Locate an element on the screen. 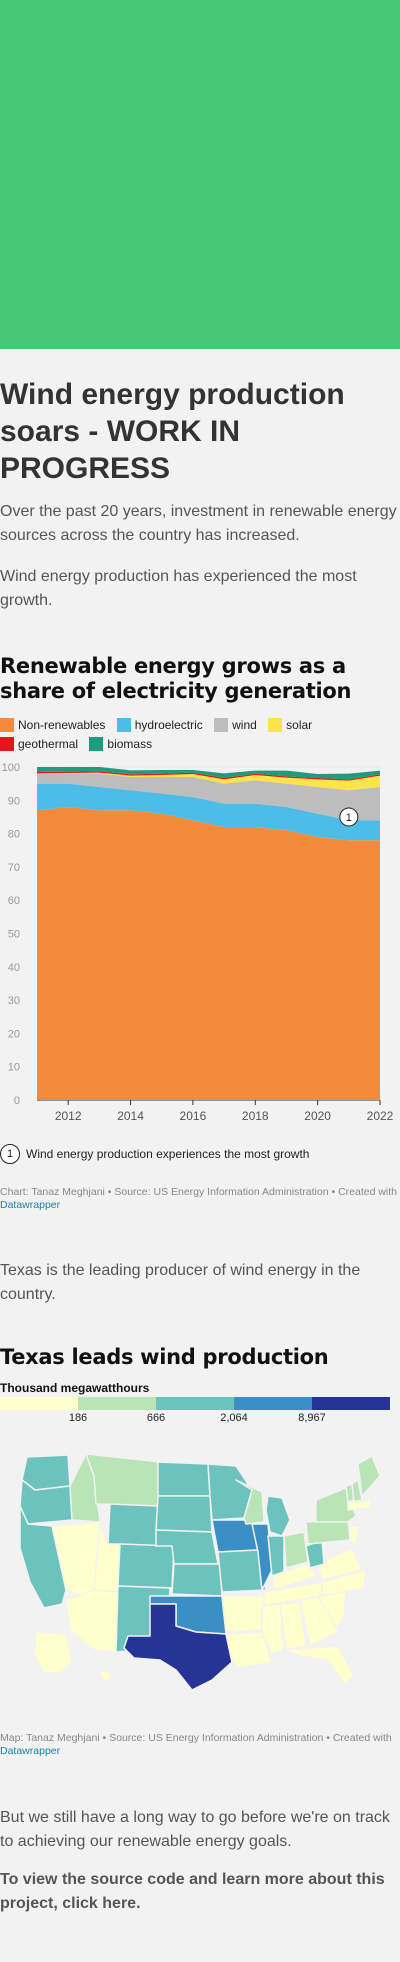  map-subtitle: Thousand megawatthours is located at coordinates (75, 1388).